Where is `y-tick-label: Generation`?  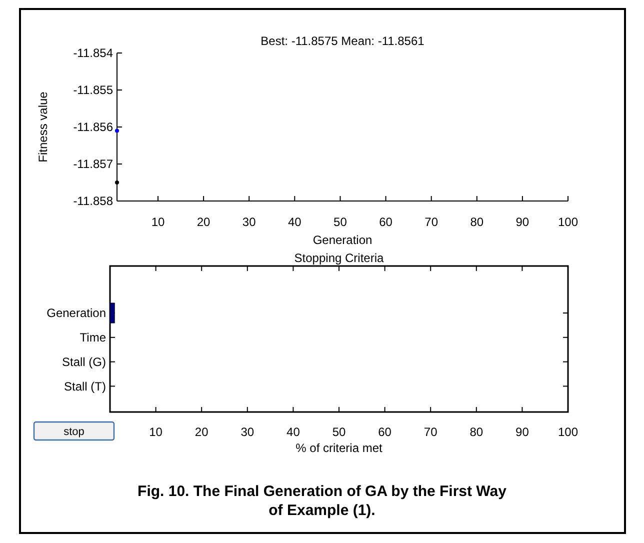 y-tick-label: Generation is located at coordinates (76, 313).